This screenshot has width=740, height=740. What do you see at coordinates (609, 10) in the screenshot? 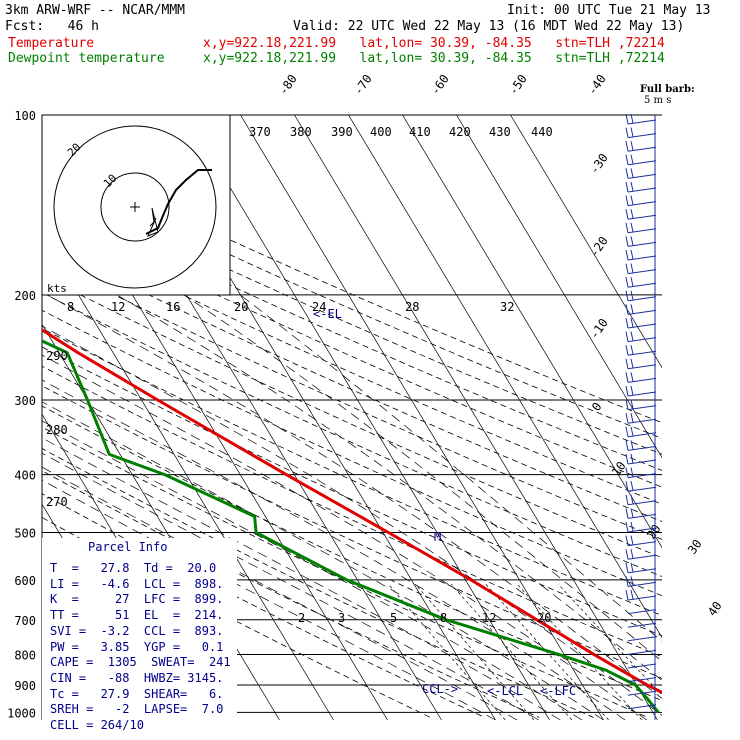
I see `init-time: Init: 00 UTC Tue 21 May 13` at bounding box center [609, 10].